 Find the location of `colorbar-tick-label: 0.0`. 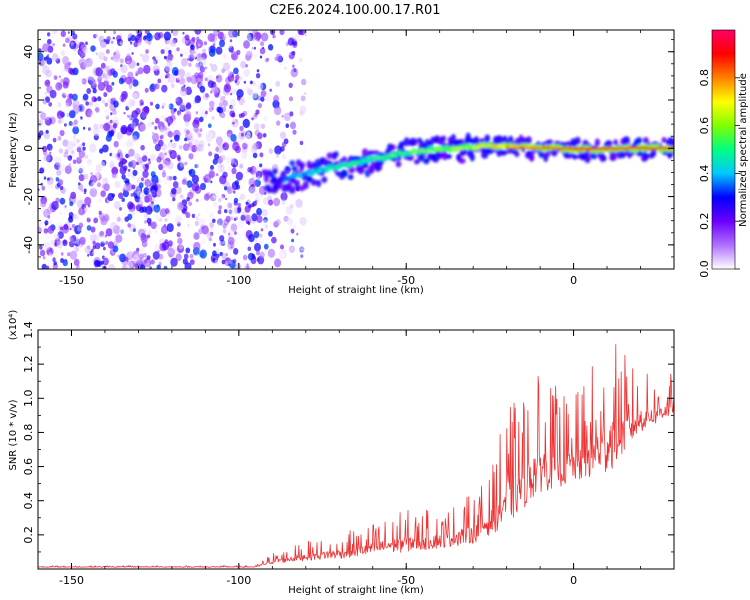

colorbar-tick-label: 0.0 is located at coordinates (704, 269).